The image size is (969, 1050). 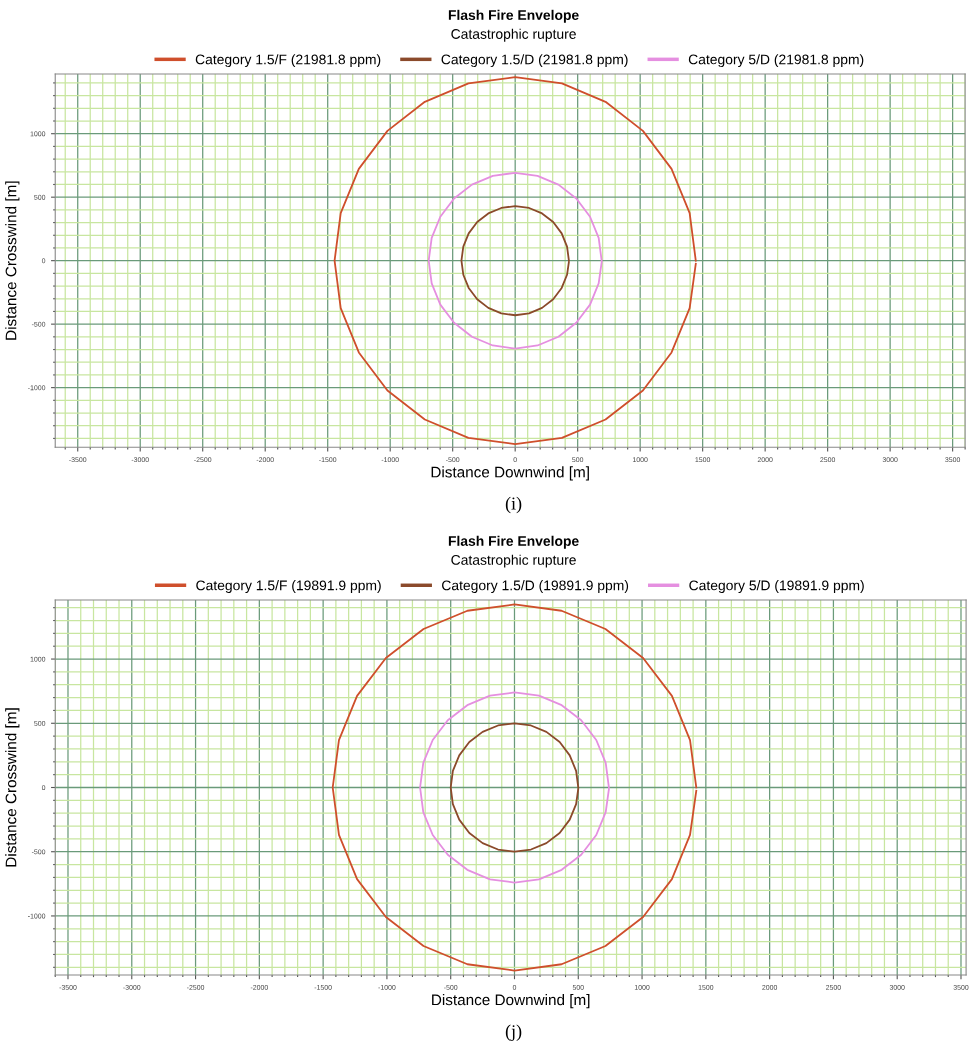 What do you see at coordinates (513, 1032) in the screenshot?
I see `text: (j)` at bounding box center [513, 1032].